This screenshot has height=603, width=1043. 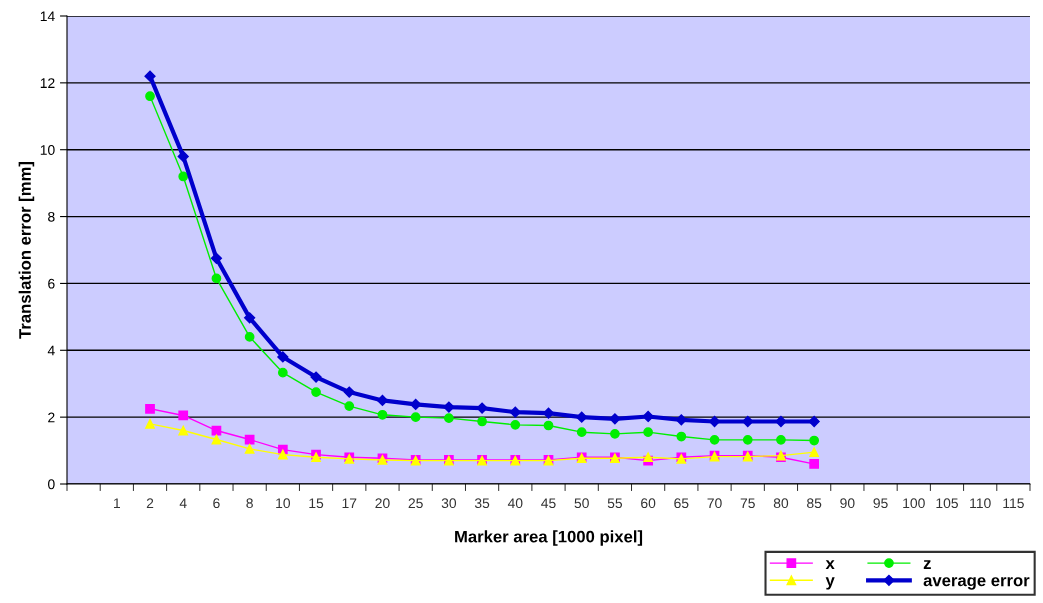 I want to click on x-tick-label: 85, so click(x=814, y=503).